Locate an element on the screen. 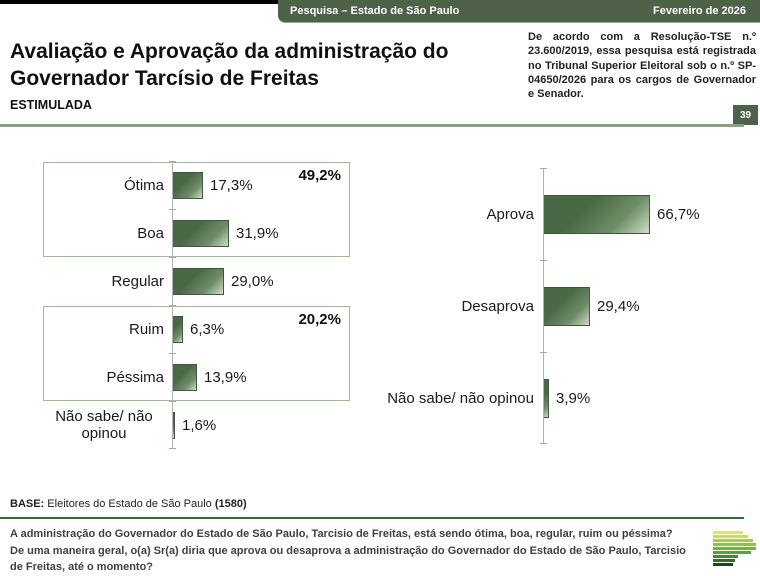 The image size is (760, 576). value-label: 1,6% is located at coordinates (199, 425).